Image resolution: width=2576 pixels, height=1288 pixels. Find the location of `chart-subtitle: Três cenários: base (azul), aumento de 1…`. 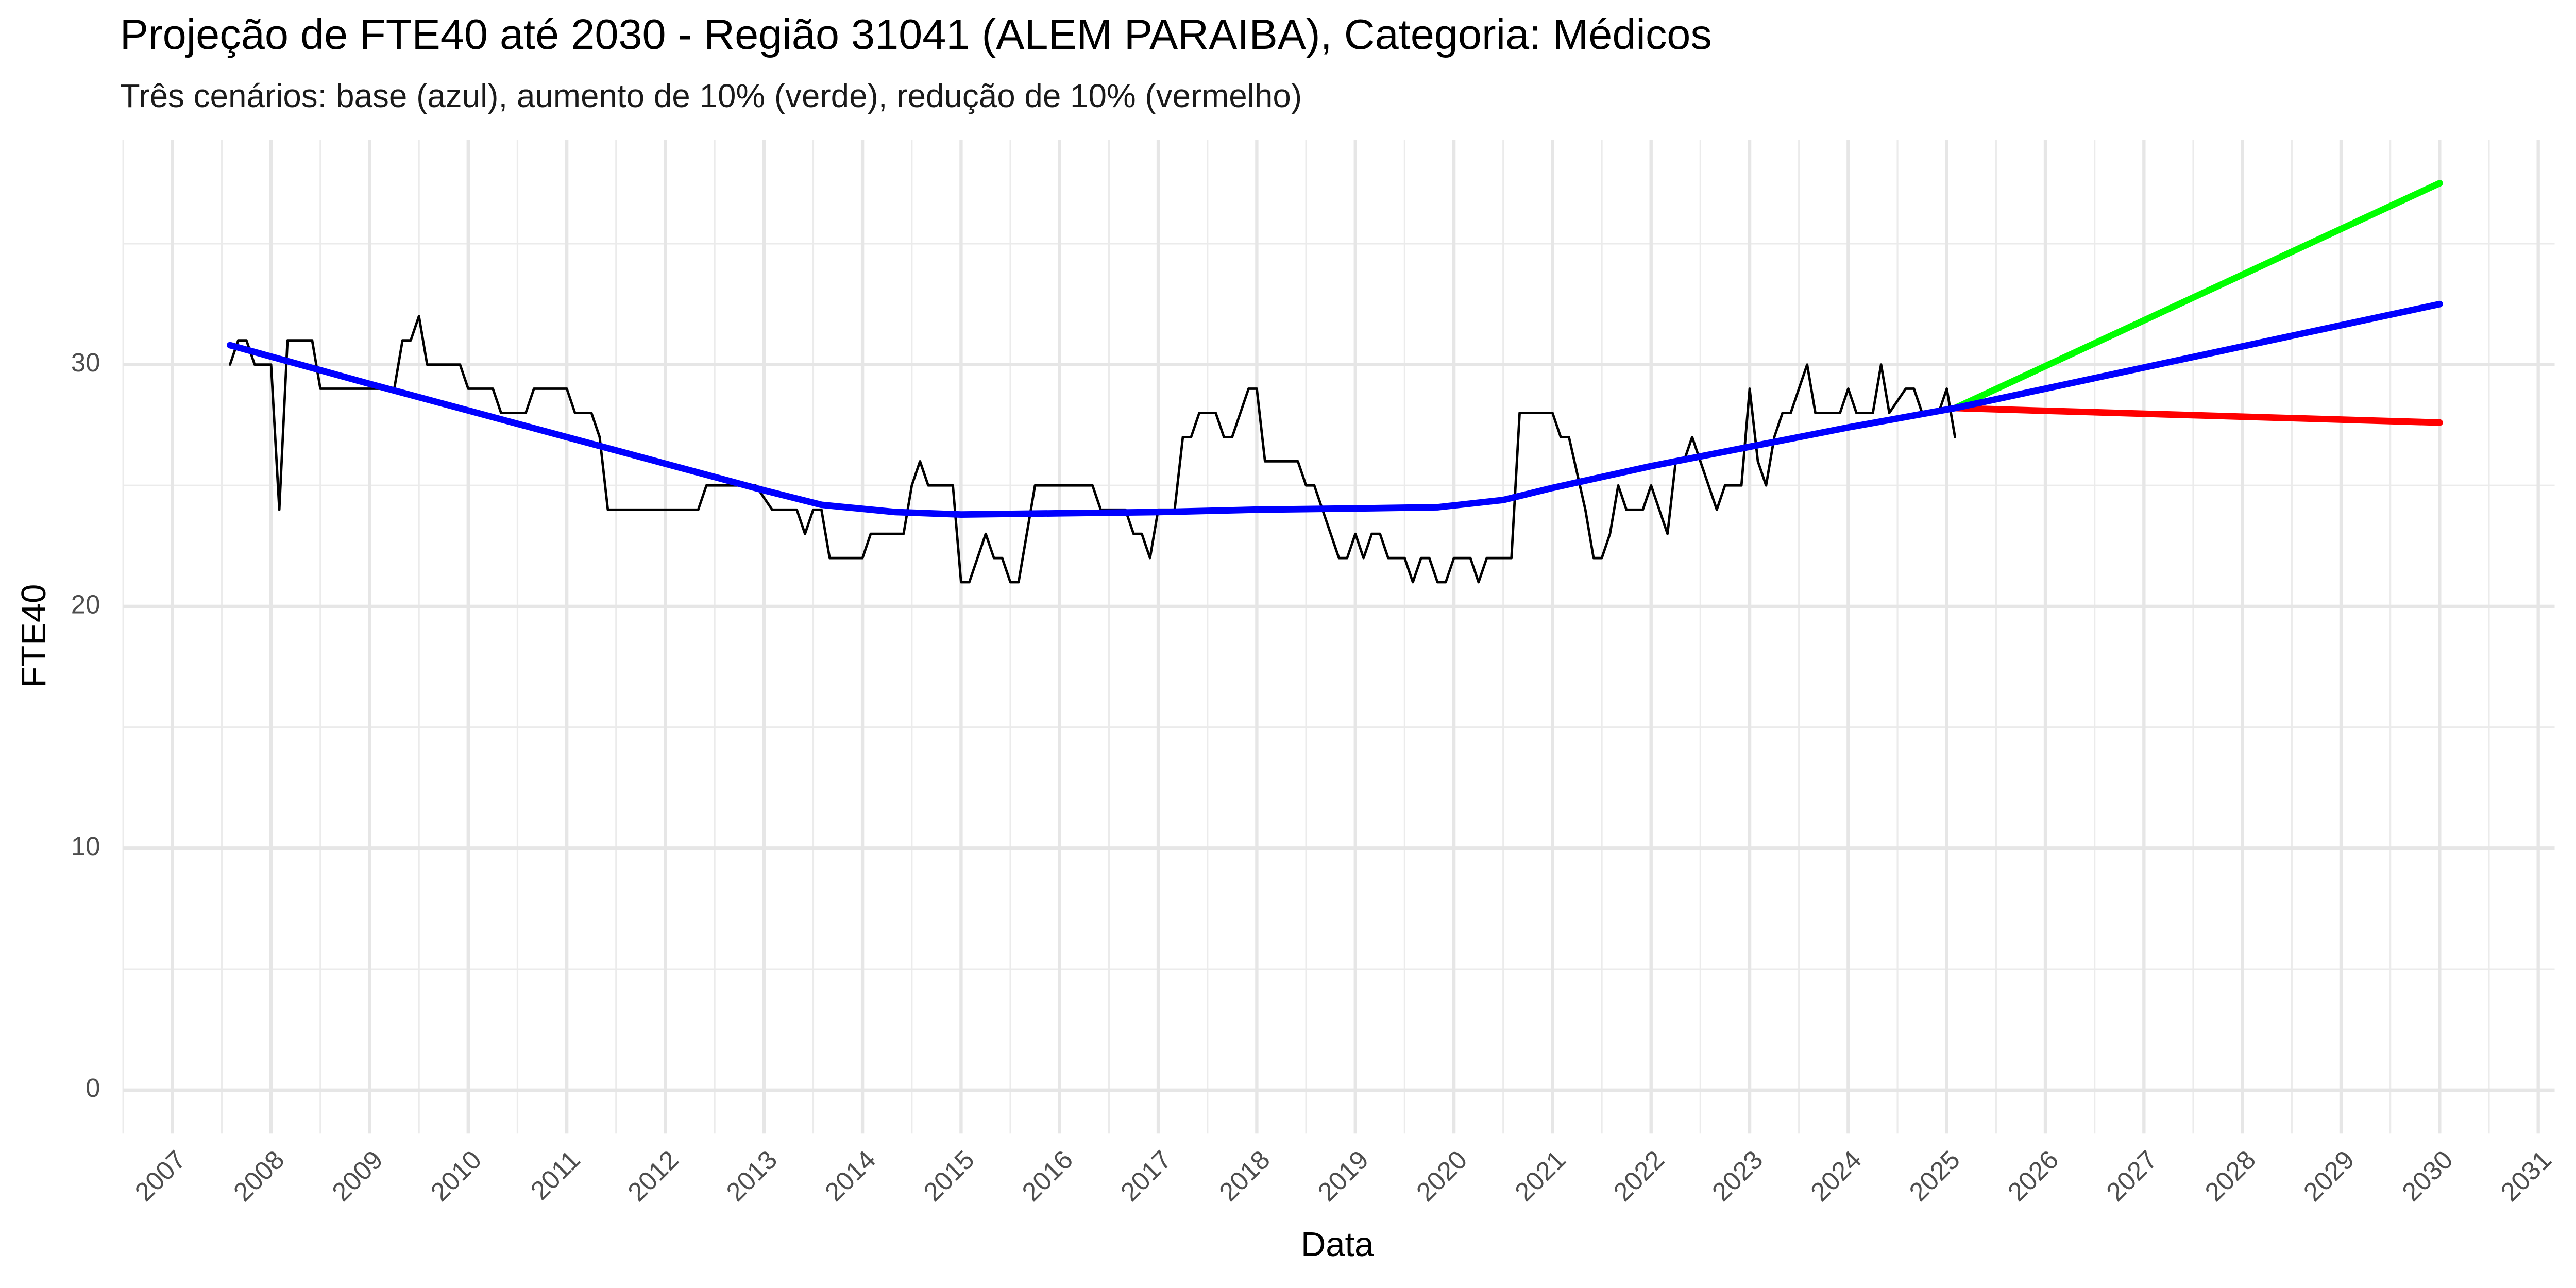

chart-subtitle: Três cenários: base (azul), aumento de 1… is located at coordinates (711, 95).